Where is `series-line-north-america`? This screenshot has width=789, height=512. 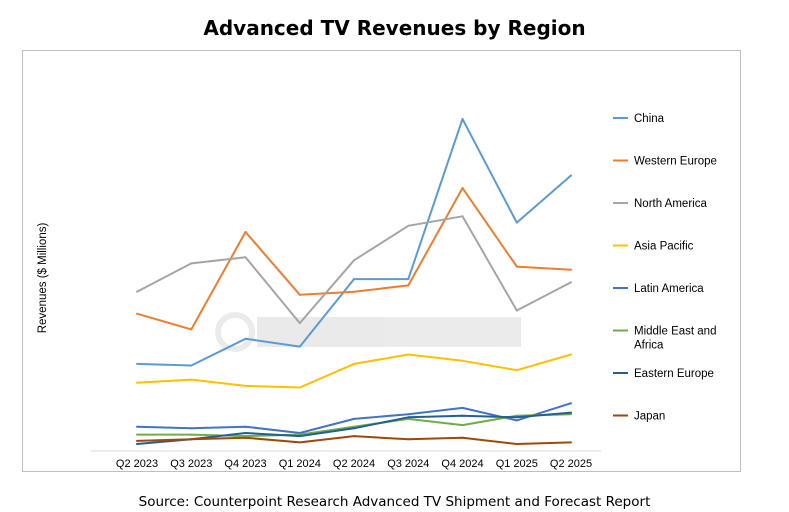 series-line-north-america is located at coordinates (354, 270).